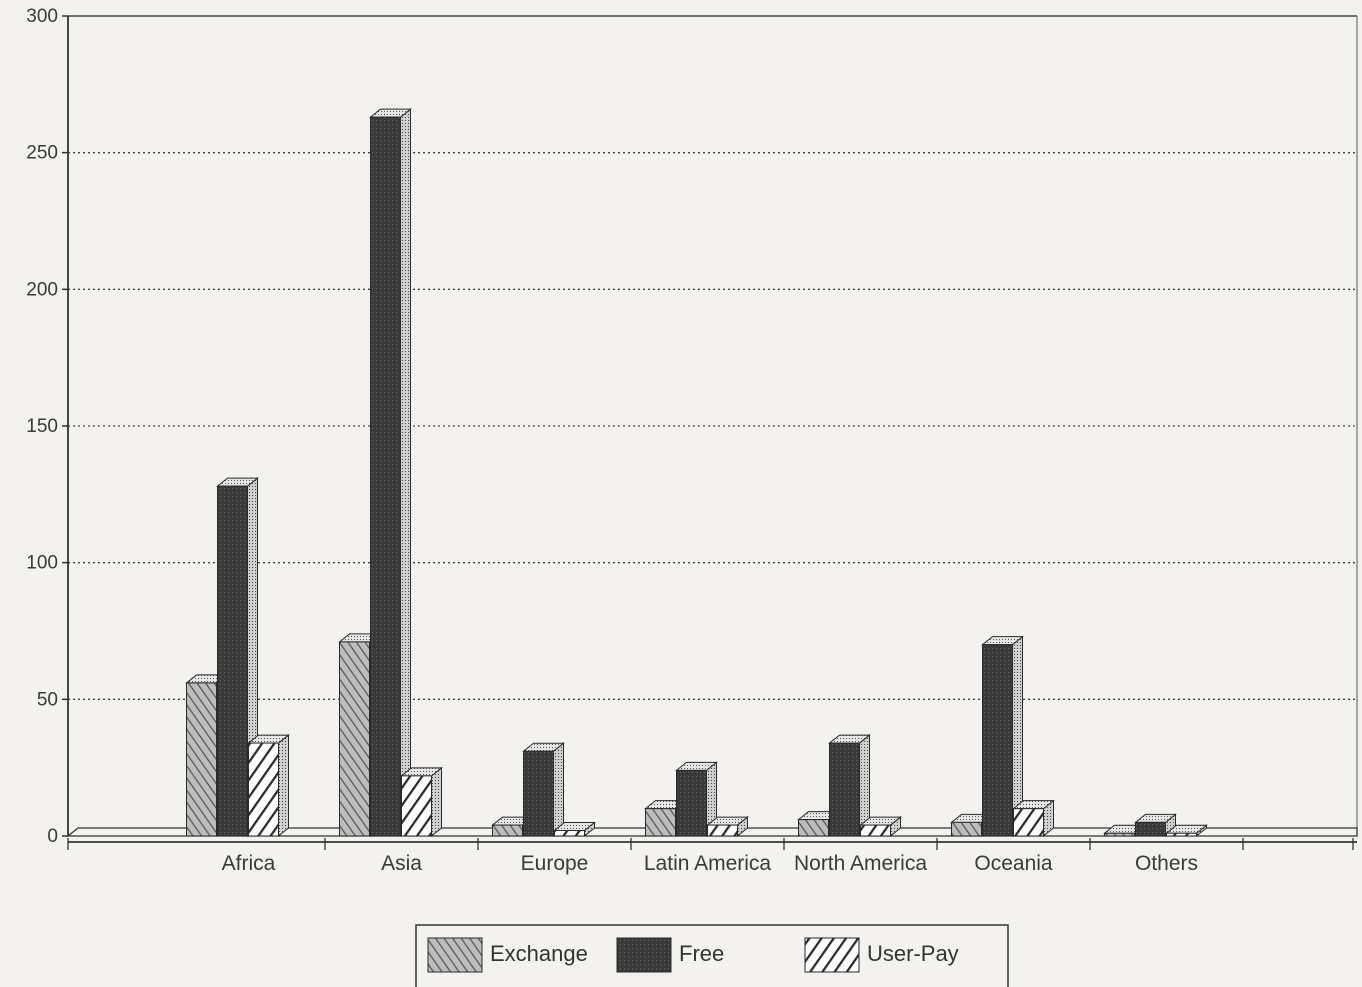 Image resolution: width=1362 pixels, height=987 pixels. Describe the element at coordinates (913, 953) in the screenshot. I see `legend-label-user-pay: User-Pay` at that location.